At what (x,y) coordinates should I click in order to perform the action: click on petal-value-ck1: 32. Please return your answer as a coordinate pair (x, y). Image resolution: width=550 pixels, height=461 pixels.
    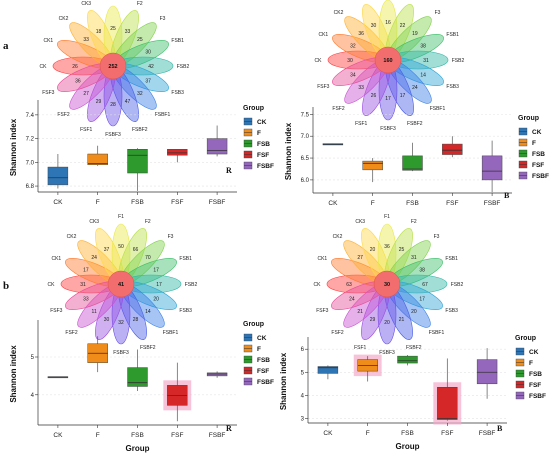
    Looking at the image, I should click on (353, 46).